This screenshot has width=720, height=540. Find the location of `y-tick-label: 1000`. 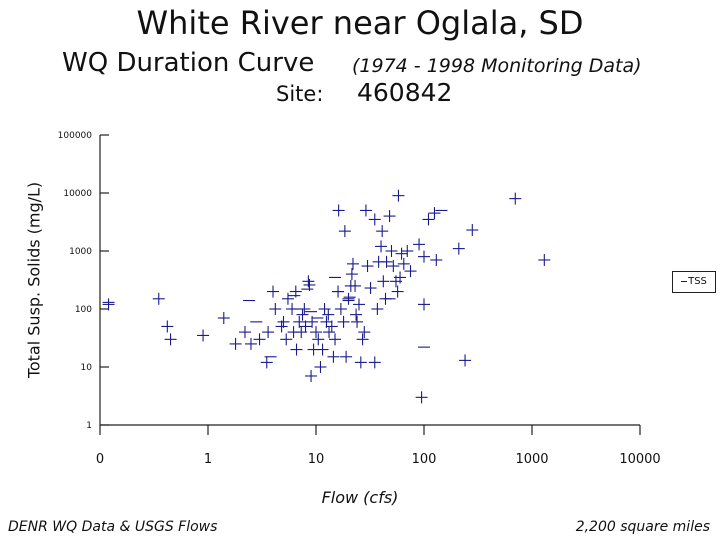

y-tick-label: 1000 is located at coordinates (80, 252).